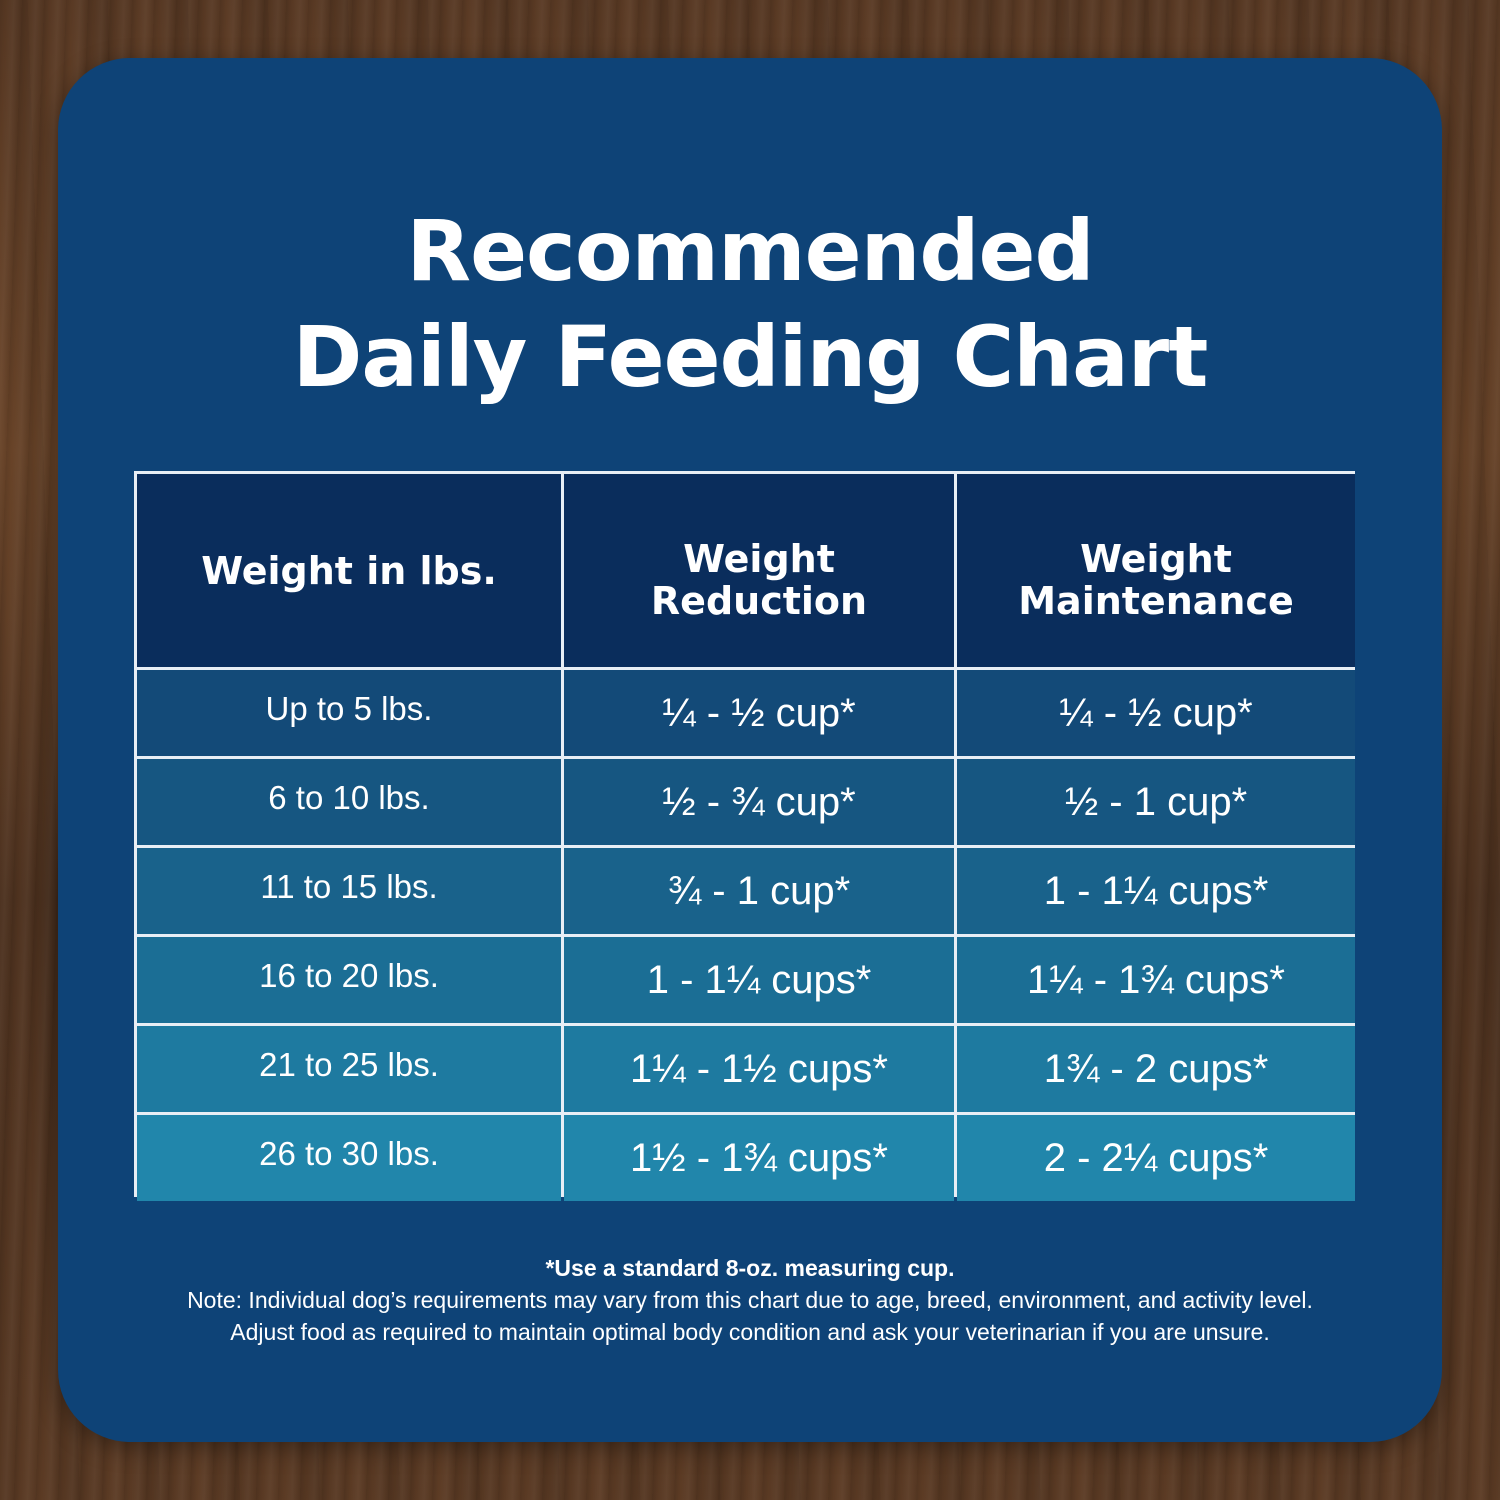  What do you see at coordinates (1156, 713) in the screenshot?
I see `row-1-maintenance: ¼ - ½ cup*` at bounding box center [1156, 713].